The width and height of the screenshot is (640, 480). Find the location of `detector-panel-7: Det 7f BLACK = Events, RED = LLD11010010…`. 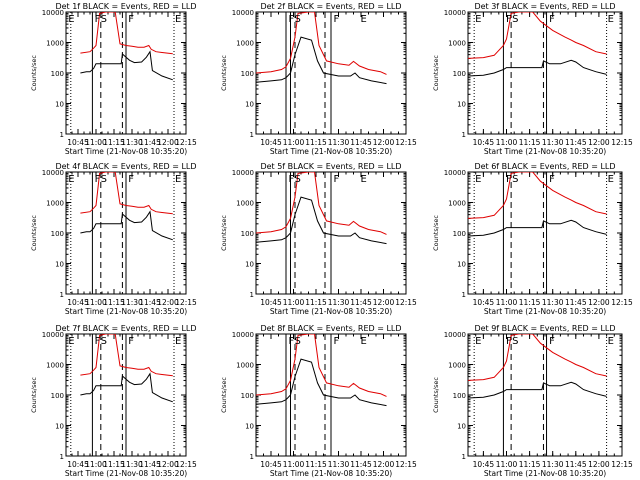

detector-panel-7: Det 7f BLACK = Events, RED = LLD11010010… is located at coordinates (113, 401).